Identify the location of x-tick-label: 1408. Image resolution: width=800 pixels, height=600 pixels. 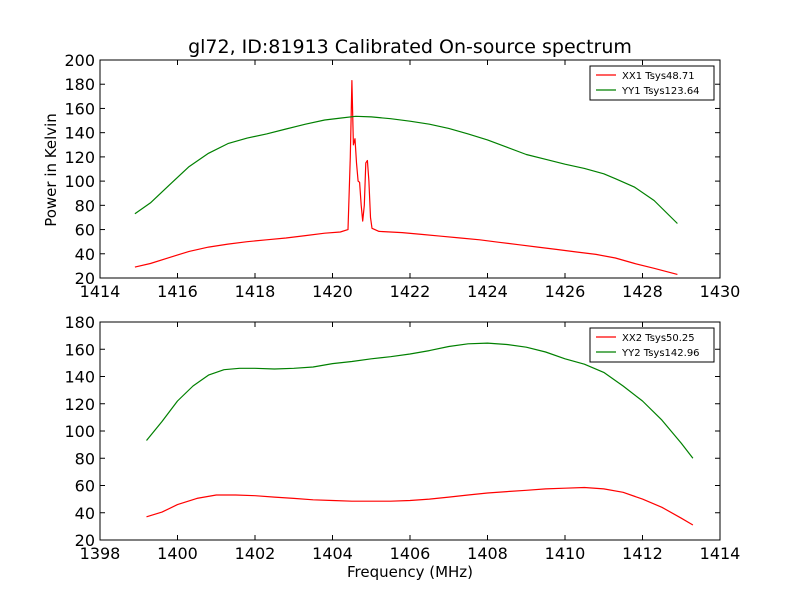
(487, 553).